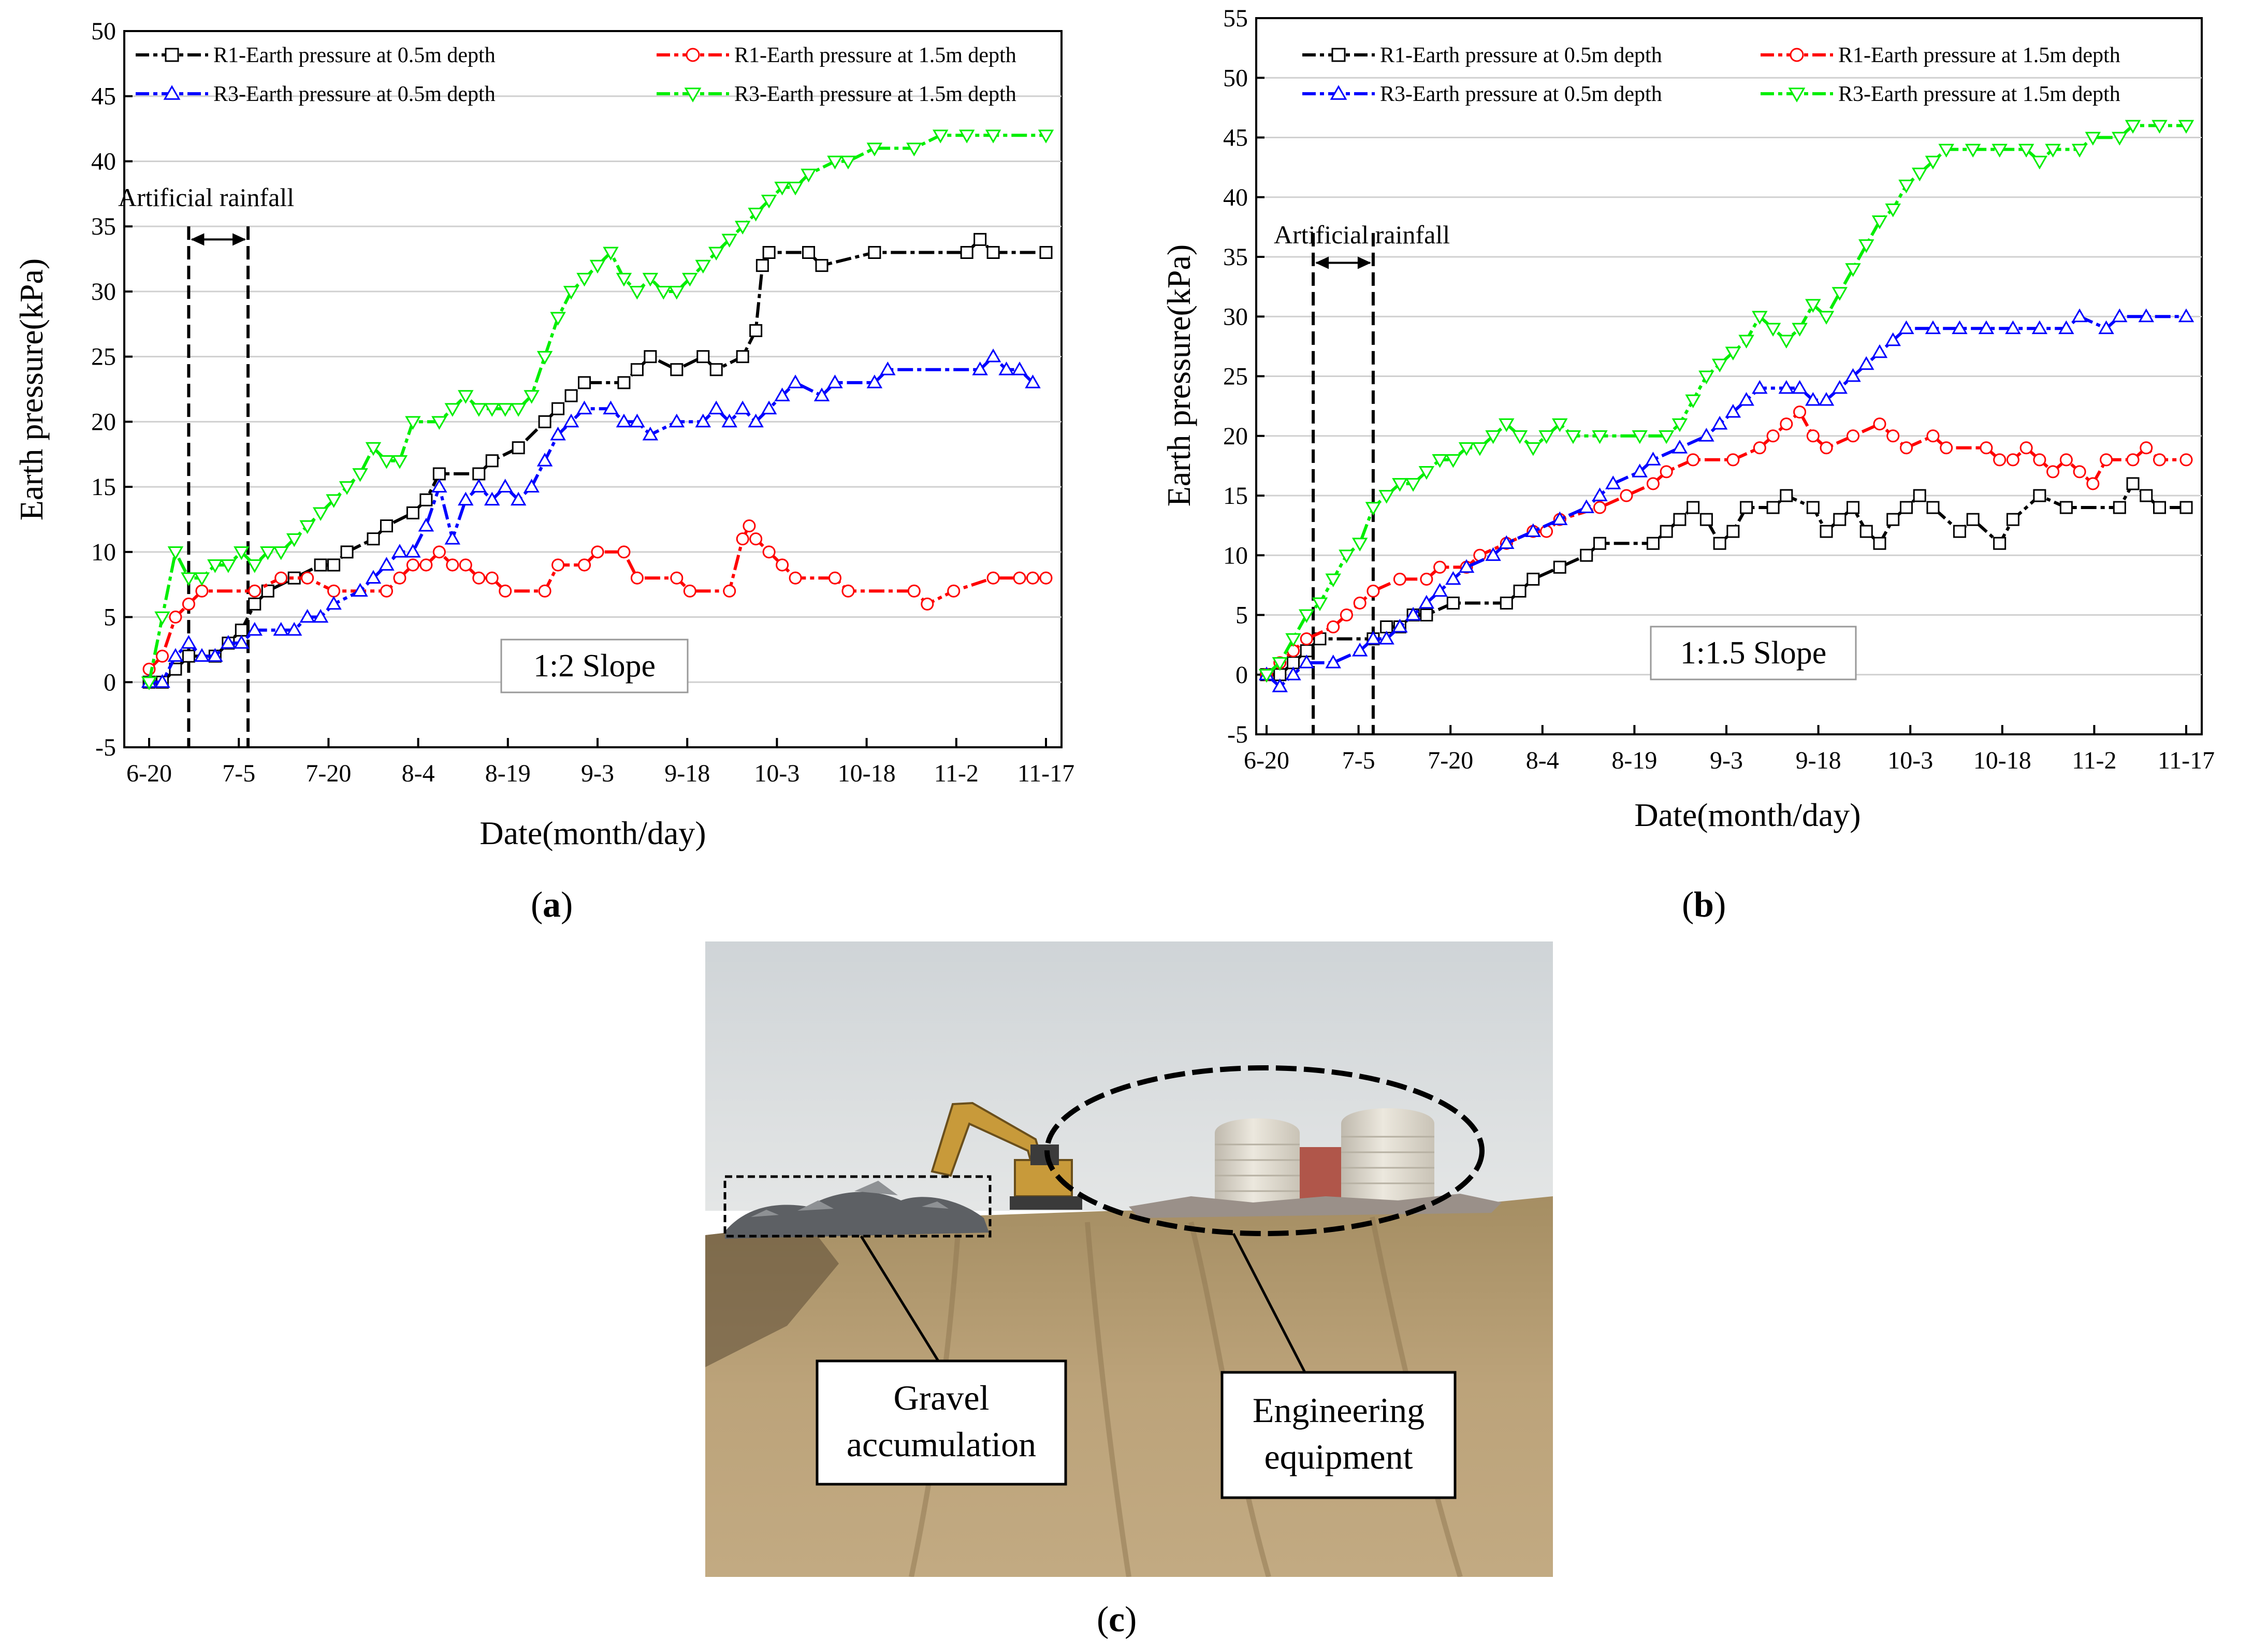 The image size is (2253, 1652). What do you see at coordinates (354, 94) in the screenshot?
I see `legend-label-2: R3-Earth pressure at 0.5m depth` at bounding box center [354, 94].